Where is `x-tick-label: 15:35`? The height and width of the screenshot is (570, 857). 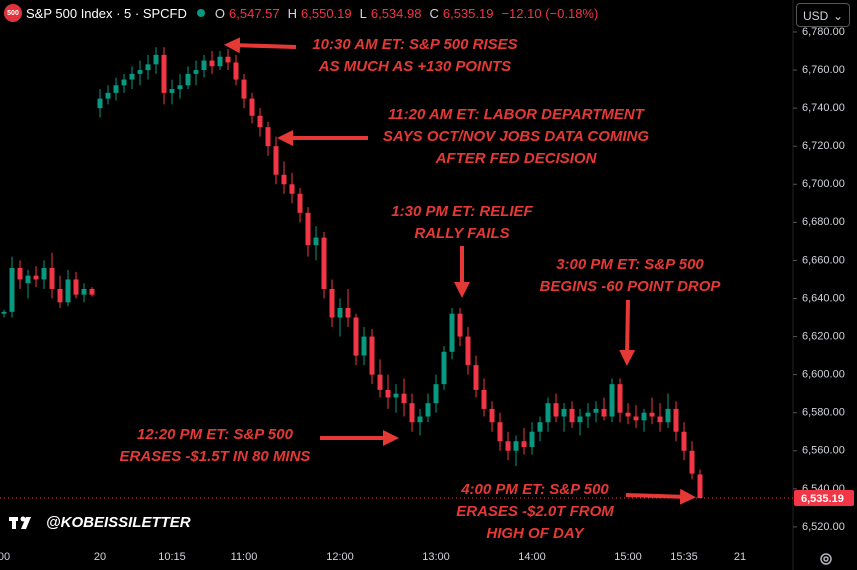 x-tick-label: 15:35 is located at coordinates (684, 557).